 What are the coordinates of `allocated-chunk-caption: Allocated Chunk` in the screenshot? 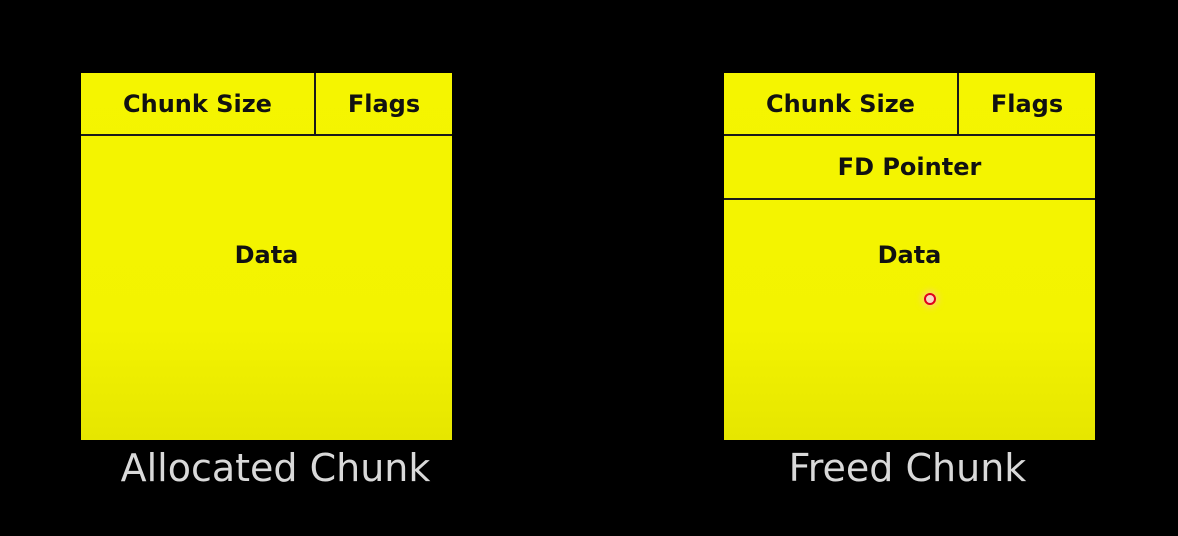 It's located at (275, 468).